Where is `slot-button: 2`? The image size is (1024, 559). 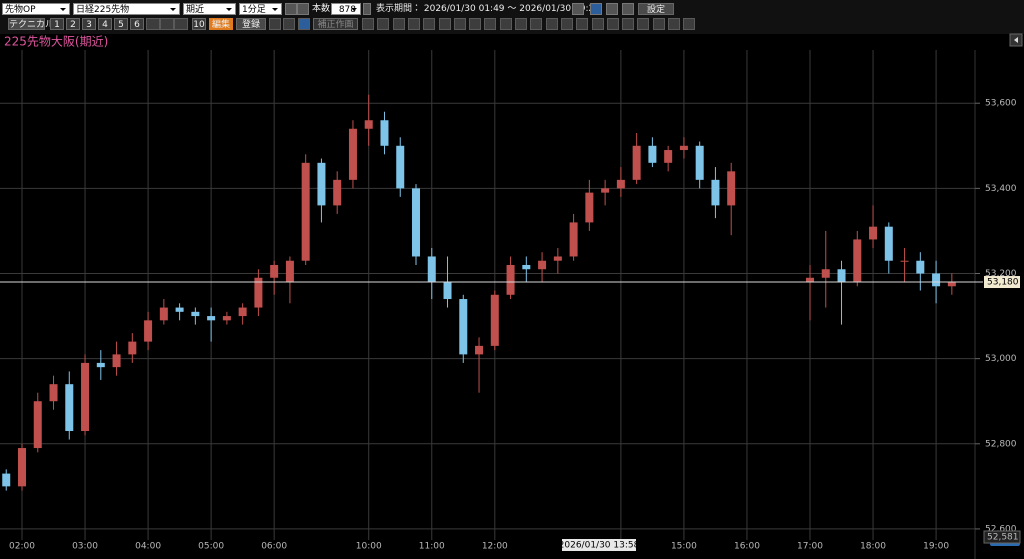
slot-button: 2 is located at coordinates (73, 24).